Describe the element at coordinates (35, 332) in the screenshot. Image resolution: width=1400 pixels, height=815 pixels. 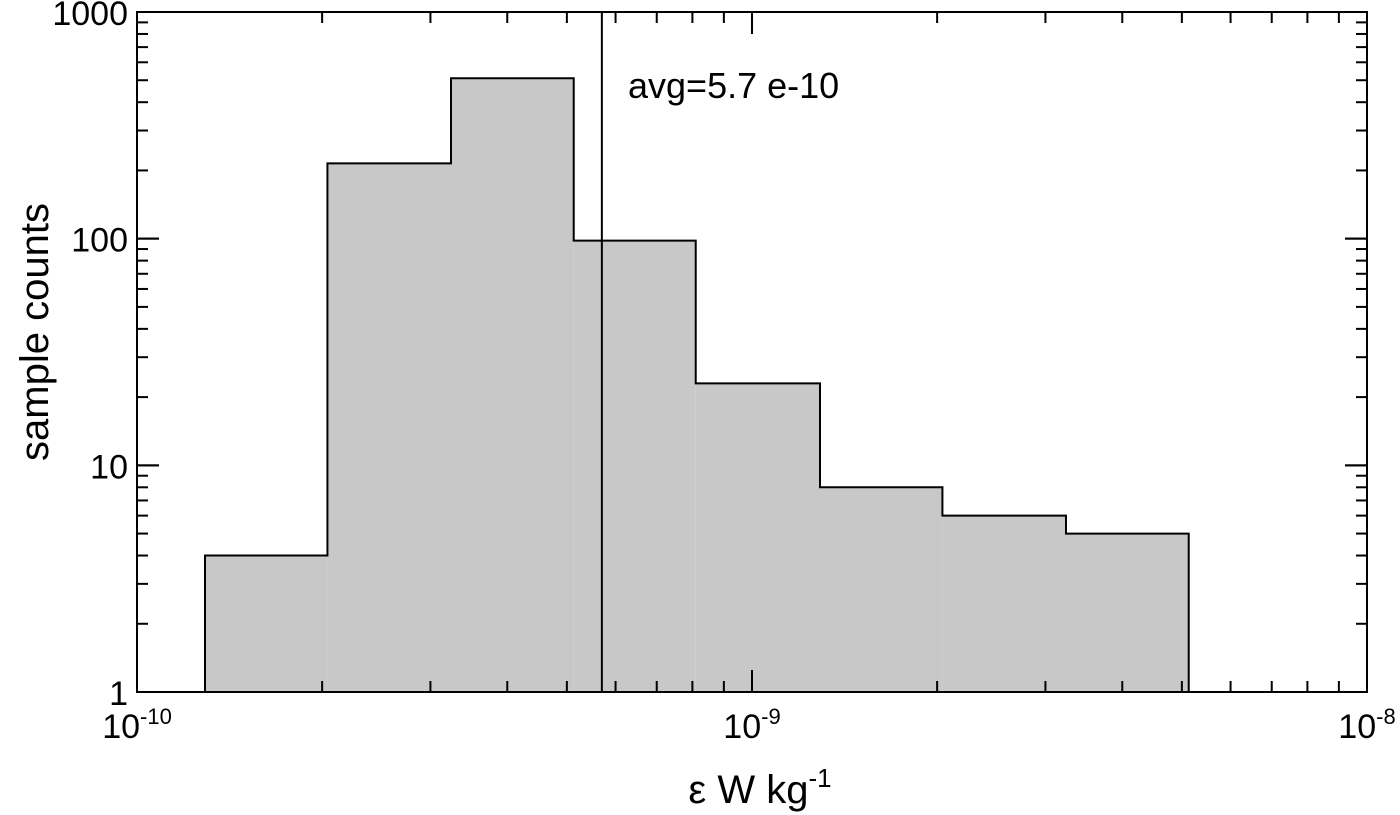
I see `y-axis-label: sample counts` at that location.